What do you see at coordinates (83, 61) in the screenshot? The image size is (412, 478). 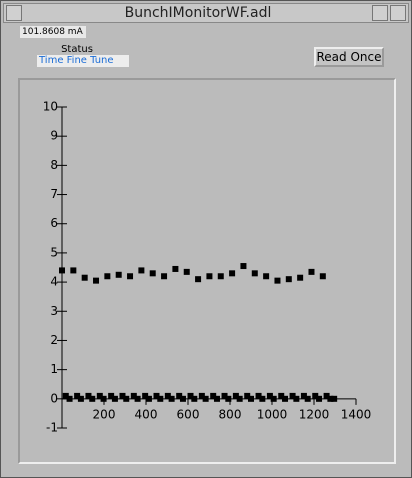 I see `status-value: Time Fine Tune` at bounding box center [83, 61].